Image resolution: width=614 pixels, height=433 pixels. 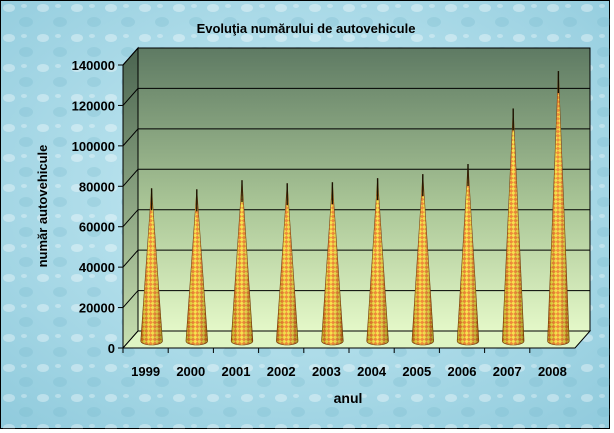 I want to click on x-tick-label: 2004, so click(x=372, y=371).